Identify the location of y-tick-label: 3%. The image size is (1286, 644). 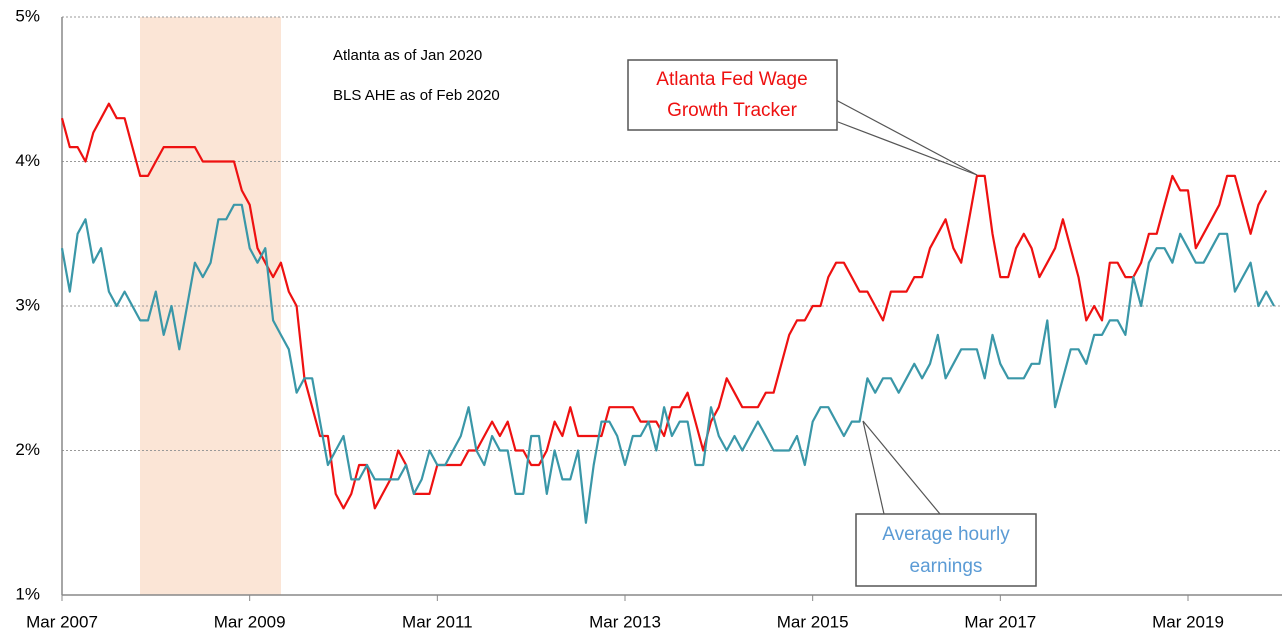
(27, 304).